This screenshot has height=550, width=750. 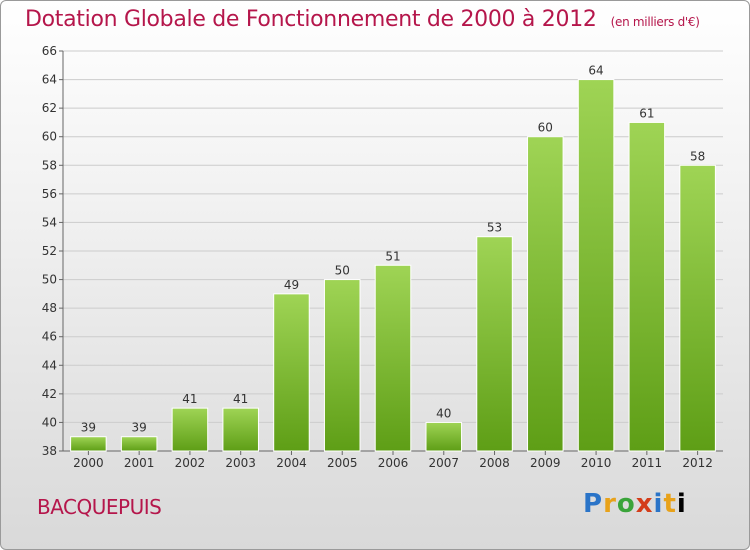 What do you see at coordinates (291, 285) in the screenshot?
I see `data-label: 49` at bounding box center [291, 285].